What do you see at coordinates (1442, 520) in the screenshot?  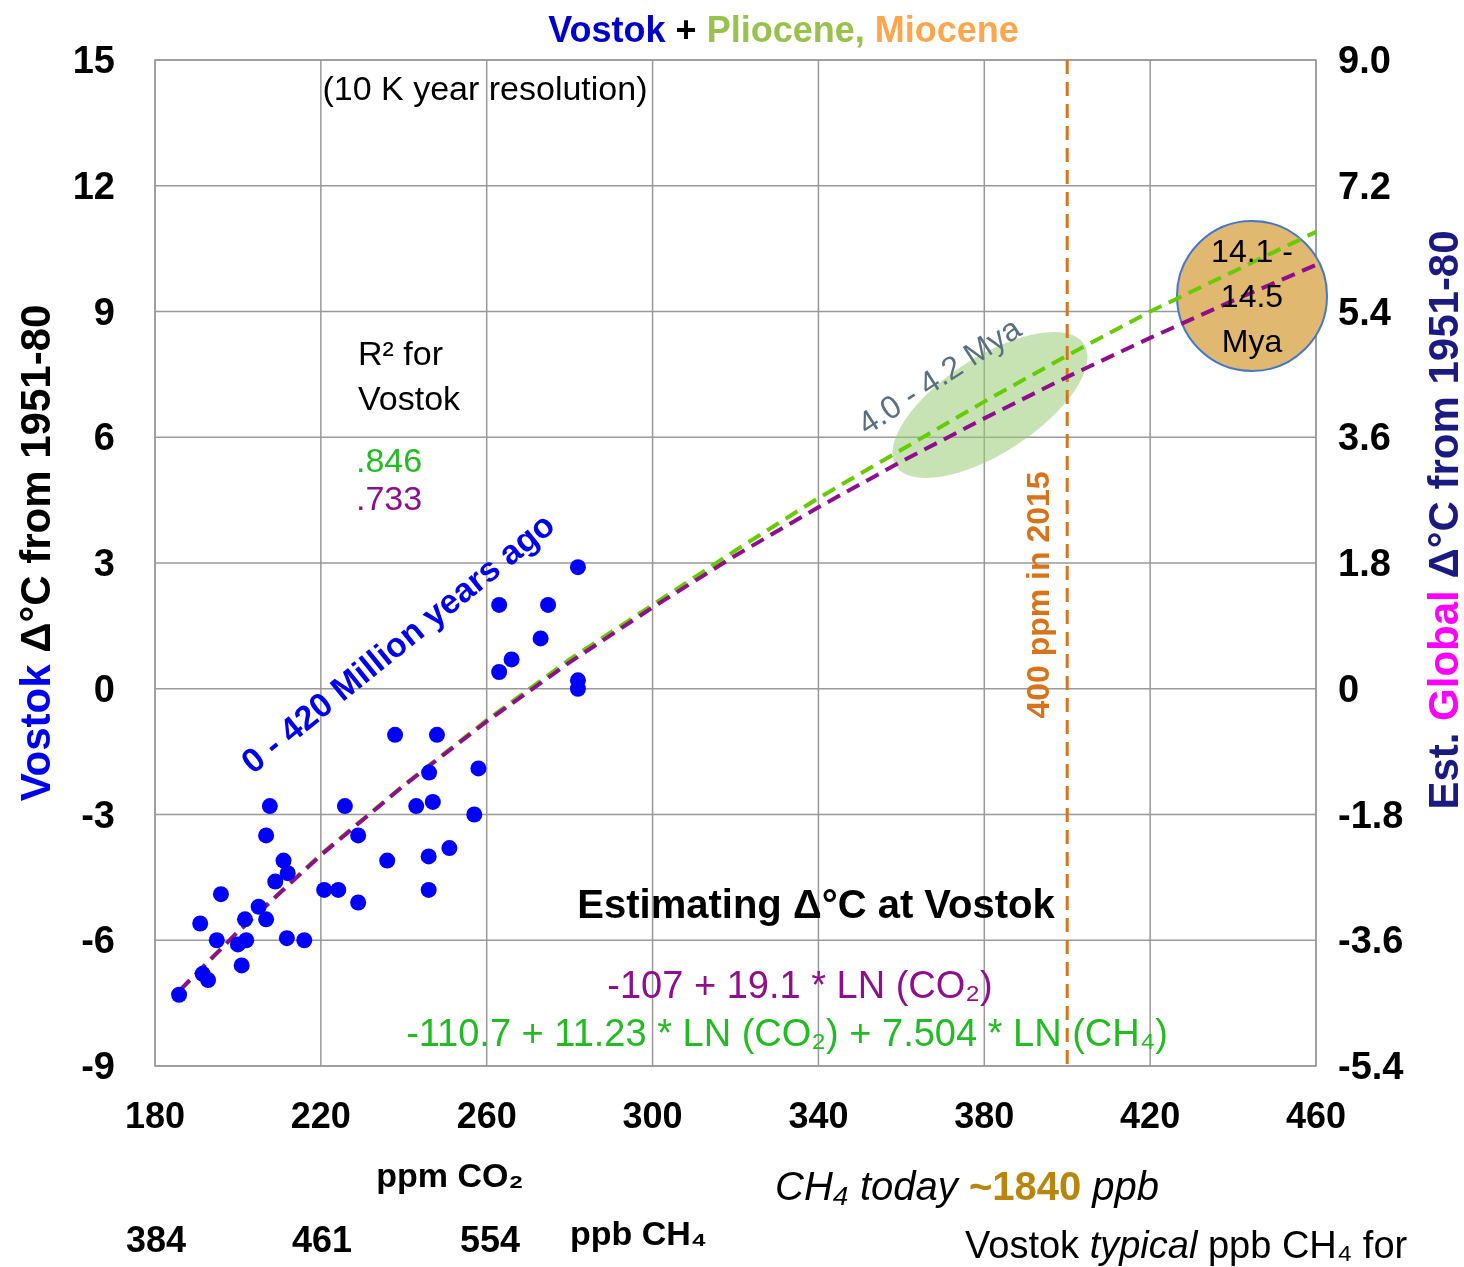 I see `y2-axis-title: Est. Global Δ°C from 1951-80` at bounding box center [1442, 520].